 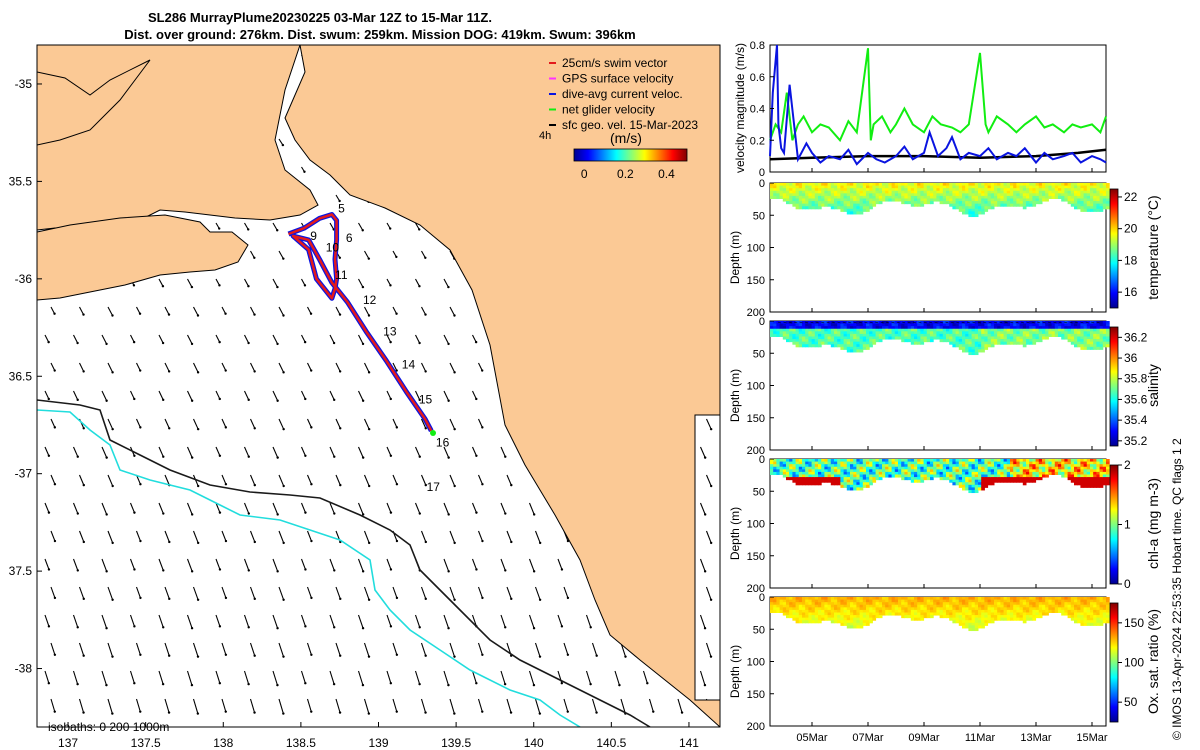 I want to click on colorbar-tick-label: 36, so click(x=1131, y=358).